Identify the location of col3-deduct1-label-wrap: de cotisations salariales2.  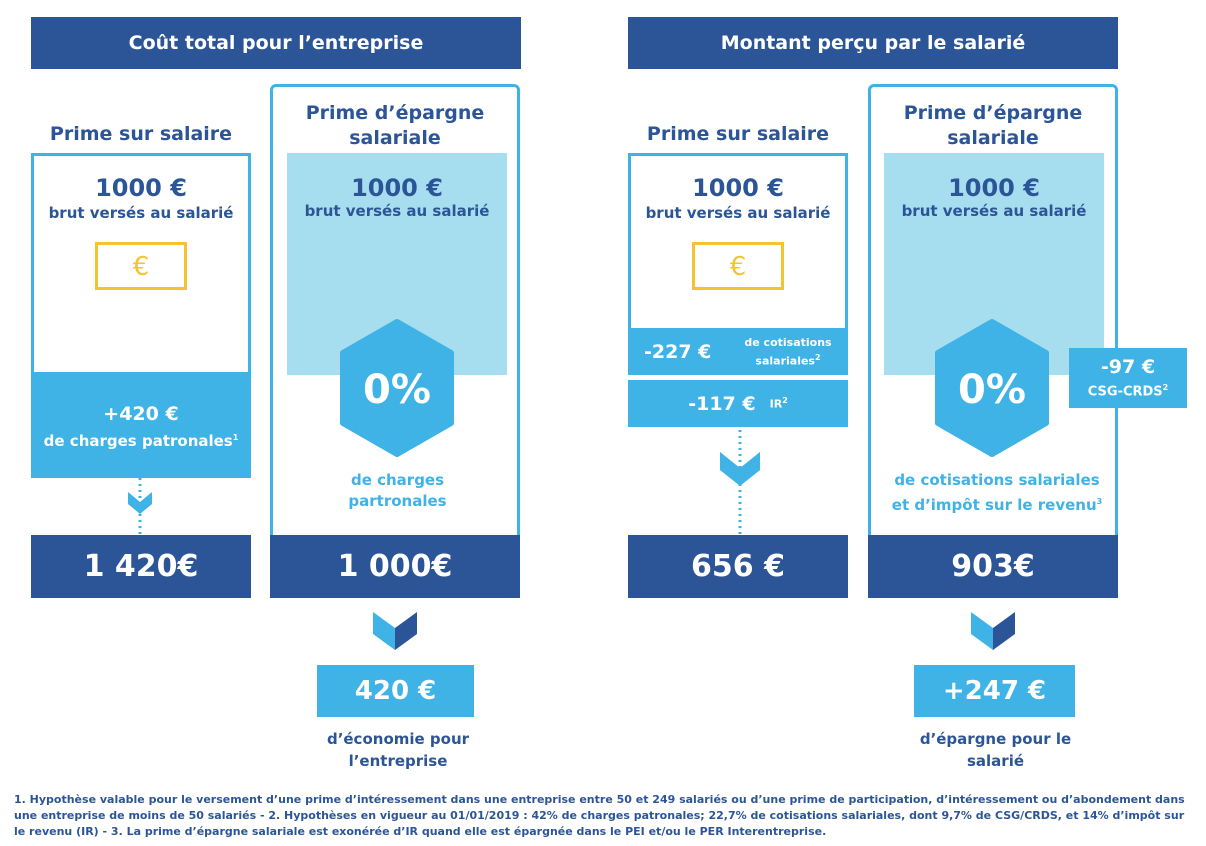
(788, 352).